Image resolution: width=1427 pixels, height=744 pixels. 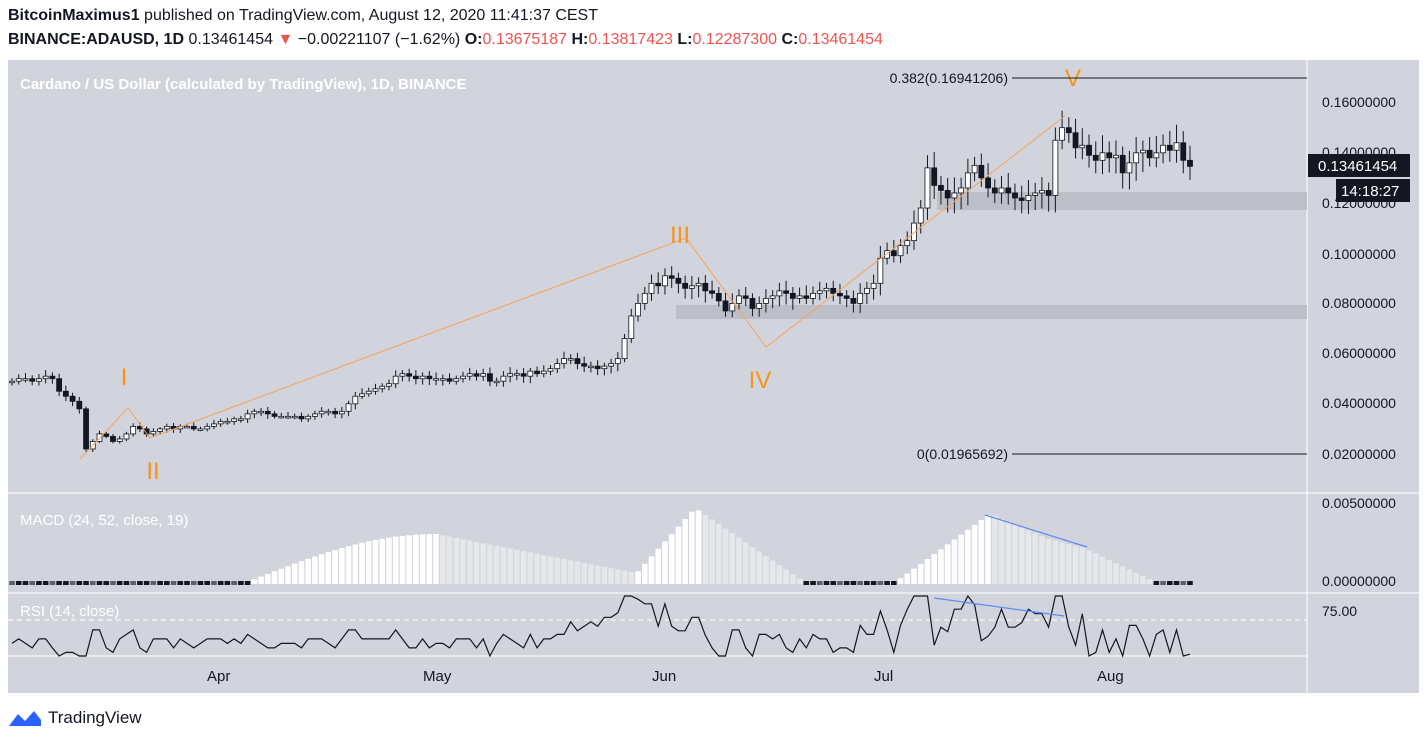 I want to click on y-tick-0.06: 0.06000000, so click(x=1359, y=353).